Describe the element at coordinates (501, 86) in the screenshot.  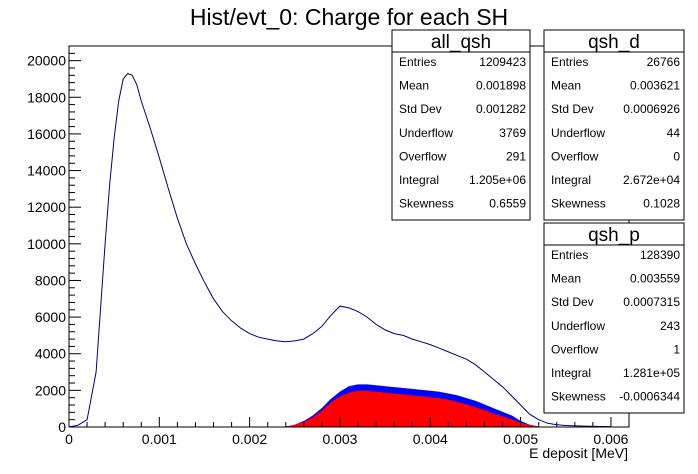
I see `stat-value: 0.001898` at that location.